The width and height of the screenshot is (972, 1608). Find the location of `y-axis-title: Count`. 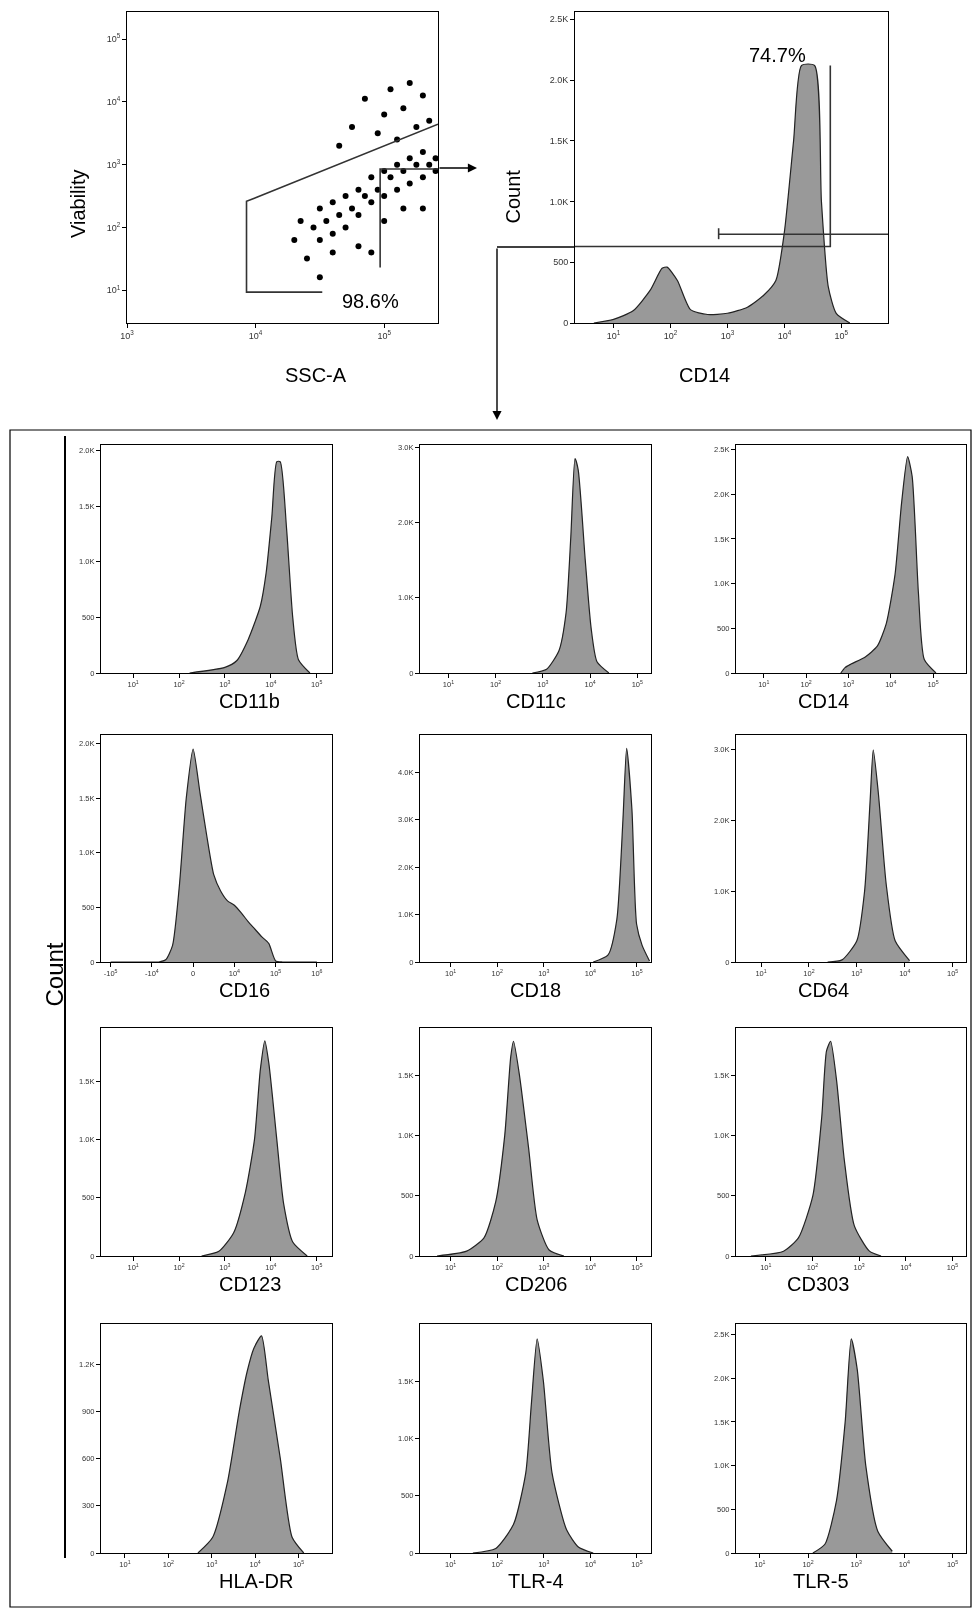

y-axis-title: Count is located at coordinates (512, 196).